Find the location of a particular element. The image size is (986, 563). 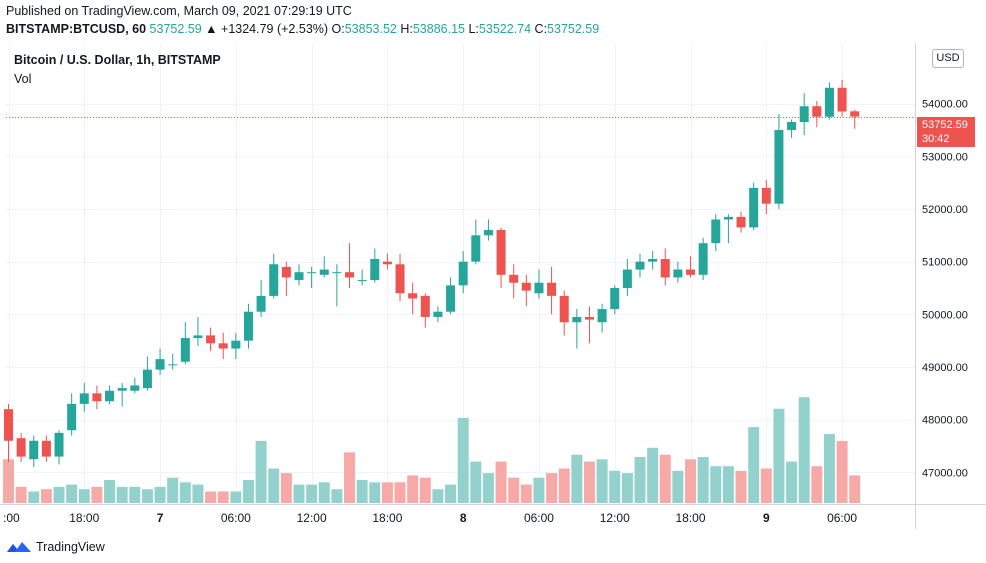

symbol-name: BITSTAMP:BTCUSD, 60 is located at coordinates (76, 29).